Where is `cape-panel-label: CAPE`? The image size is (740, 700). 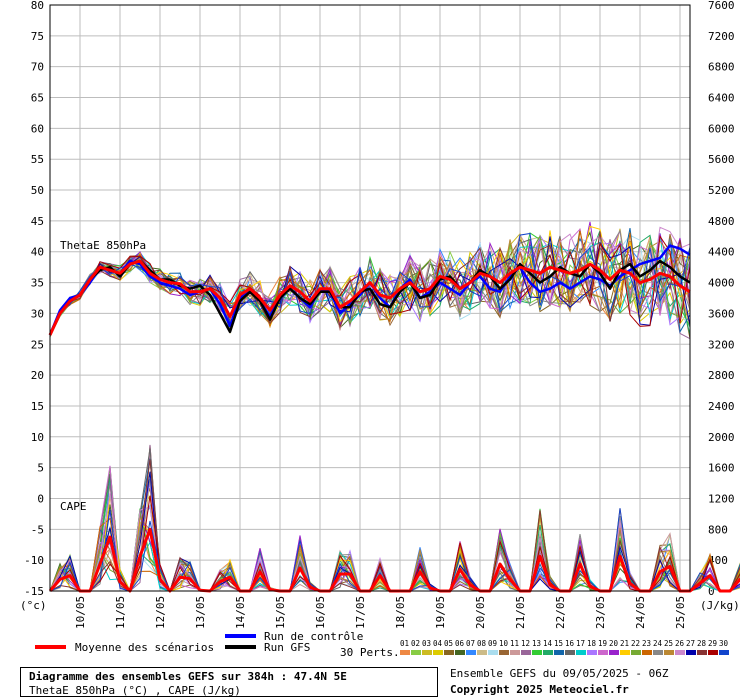 cape-panel-label: CAPE is located at coordinates (73, 506).